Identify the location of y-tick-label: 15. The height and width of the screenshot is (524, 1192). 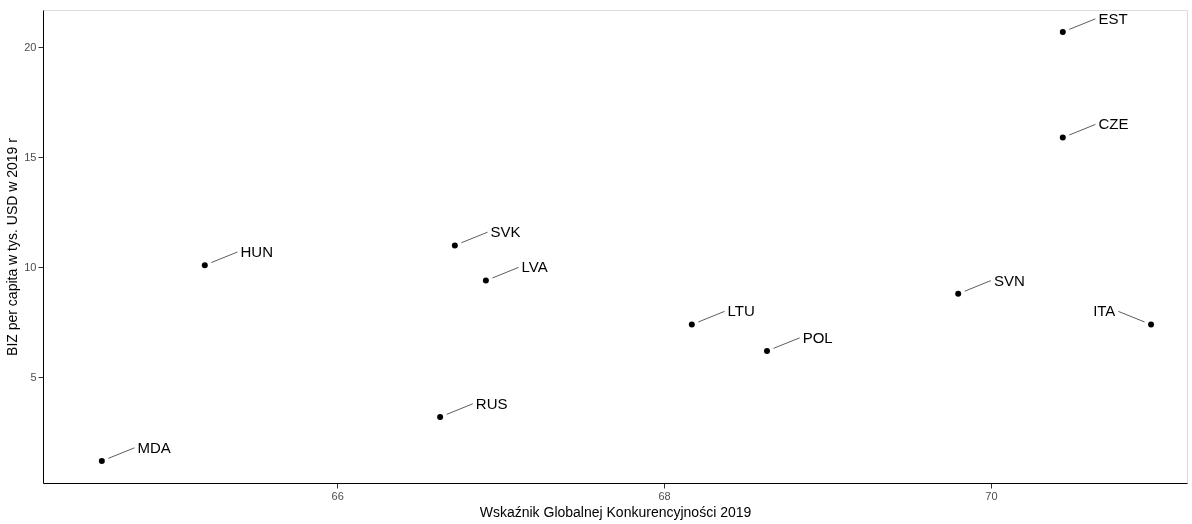
(30, 156).